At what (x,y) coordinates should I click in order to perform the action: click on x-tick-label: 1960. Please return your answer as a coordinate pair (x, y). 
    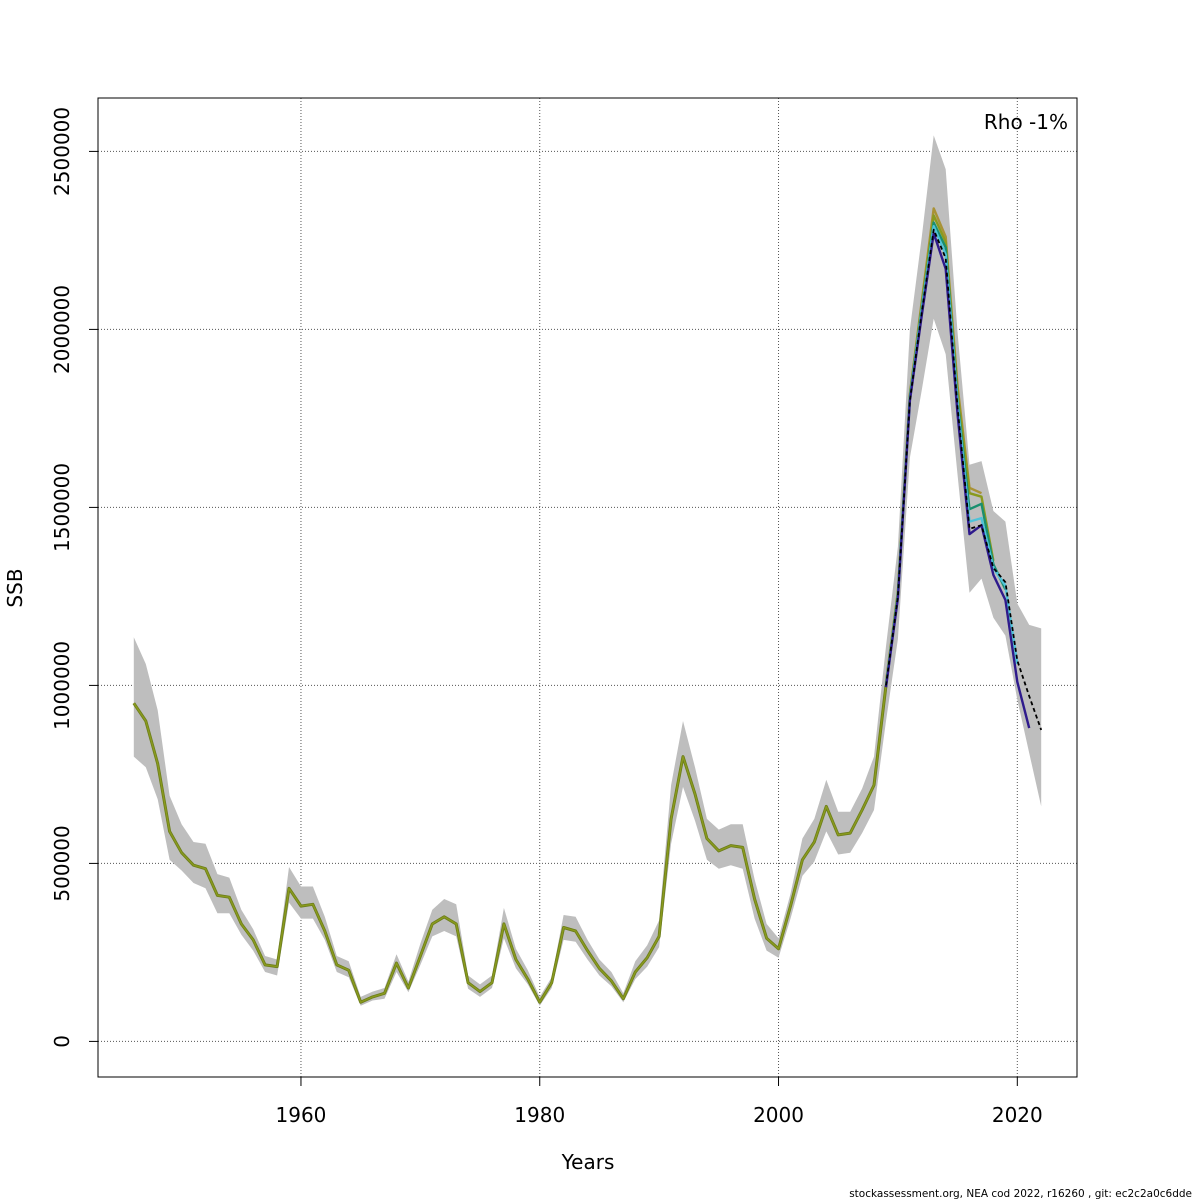
    Looking at the image, I should click on (301, 1115).